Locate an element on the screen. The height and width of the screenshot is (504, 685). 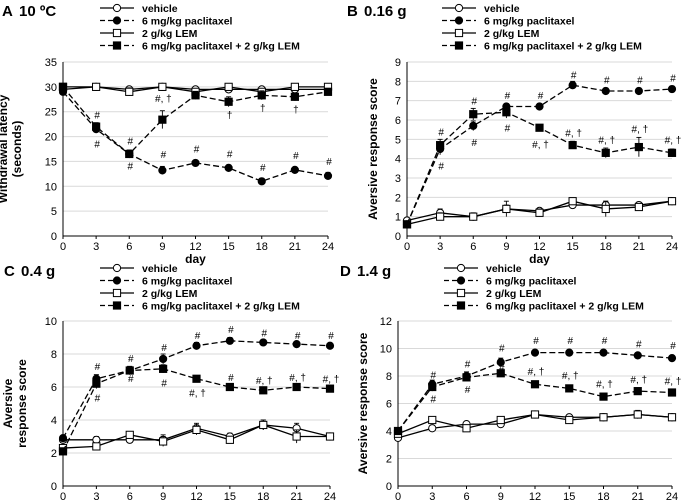
x-tick-label: 0 is located at coordinates (398, 497).